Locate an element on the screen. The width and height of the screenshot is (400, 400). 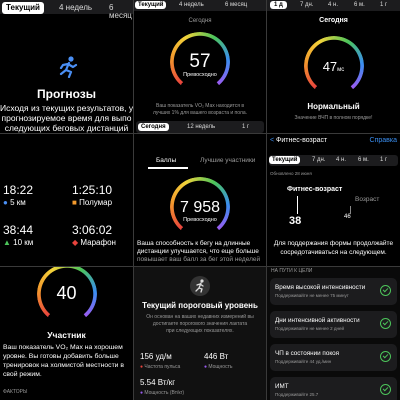
label: Мощность is located at coordinates (220, 367).